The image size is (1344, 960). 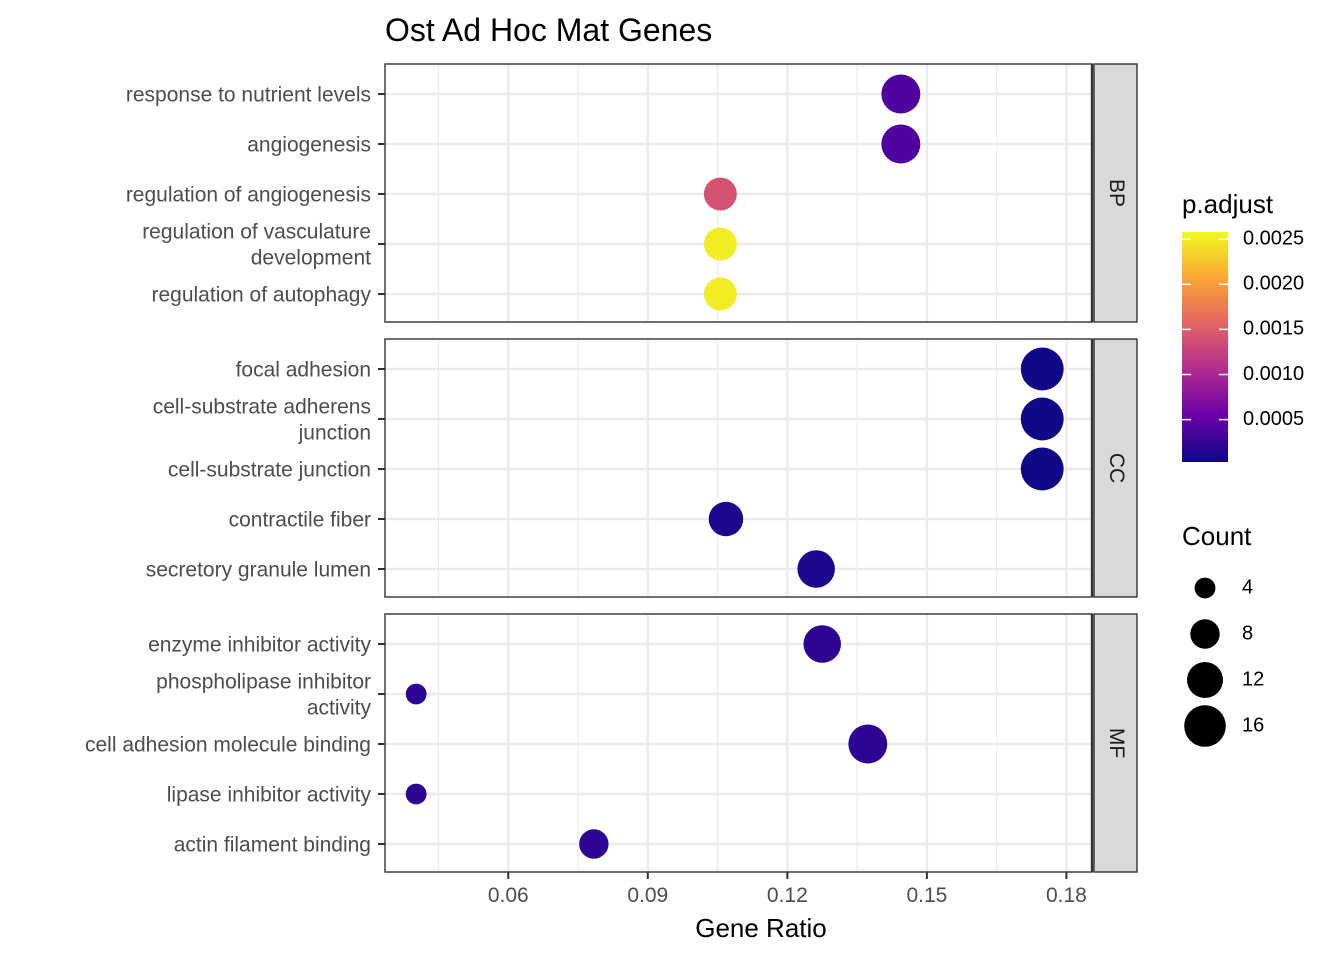 I want to click on y-tick-label: phospholipase inhibitor activity, so click(x=263, y=694).